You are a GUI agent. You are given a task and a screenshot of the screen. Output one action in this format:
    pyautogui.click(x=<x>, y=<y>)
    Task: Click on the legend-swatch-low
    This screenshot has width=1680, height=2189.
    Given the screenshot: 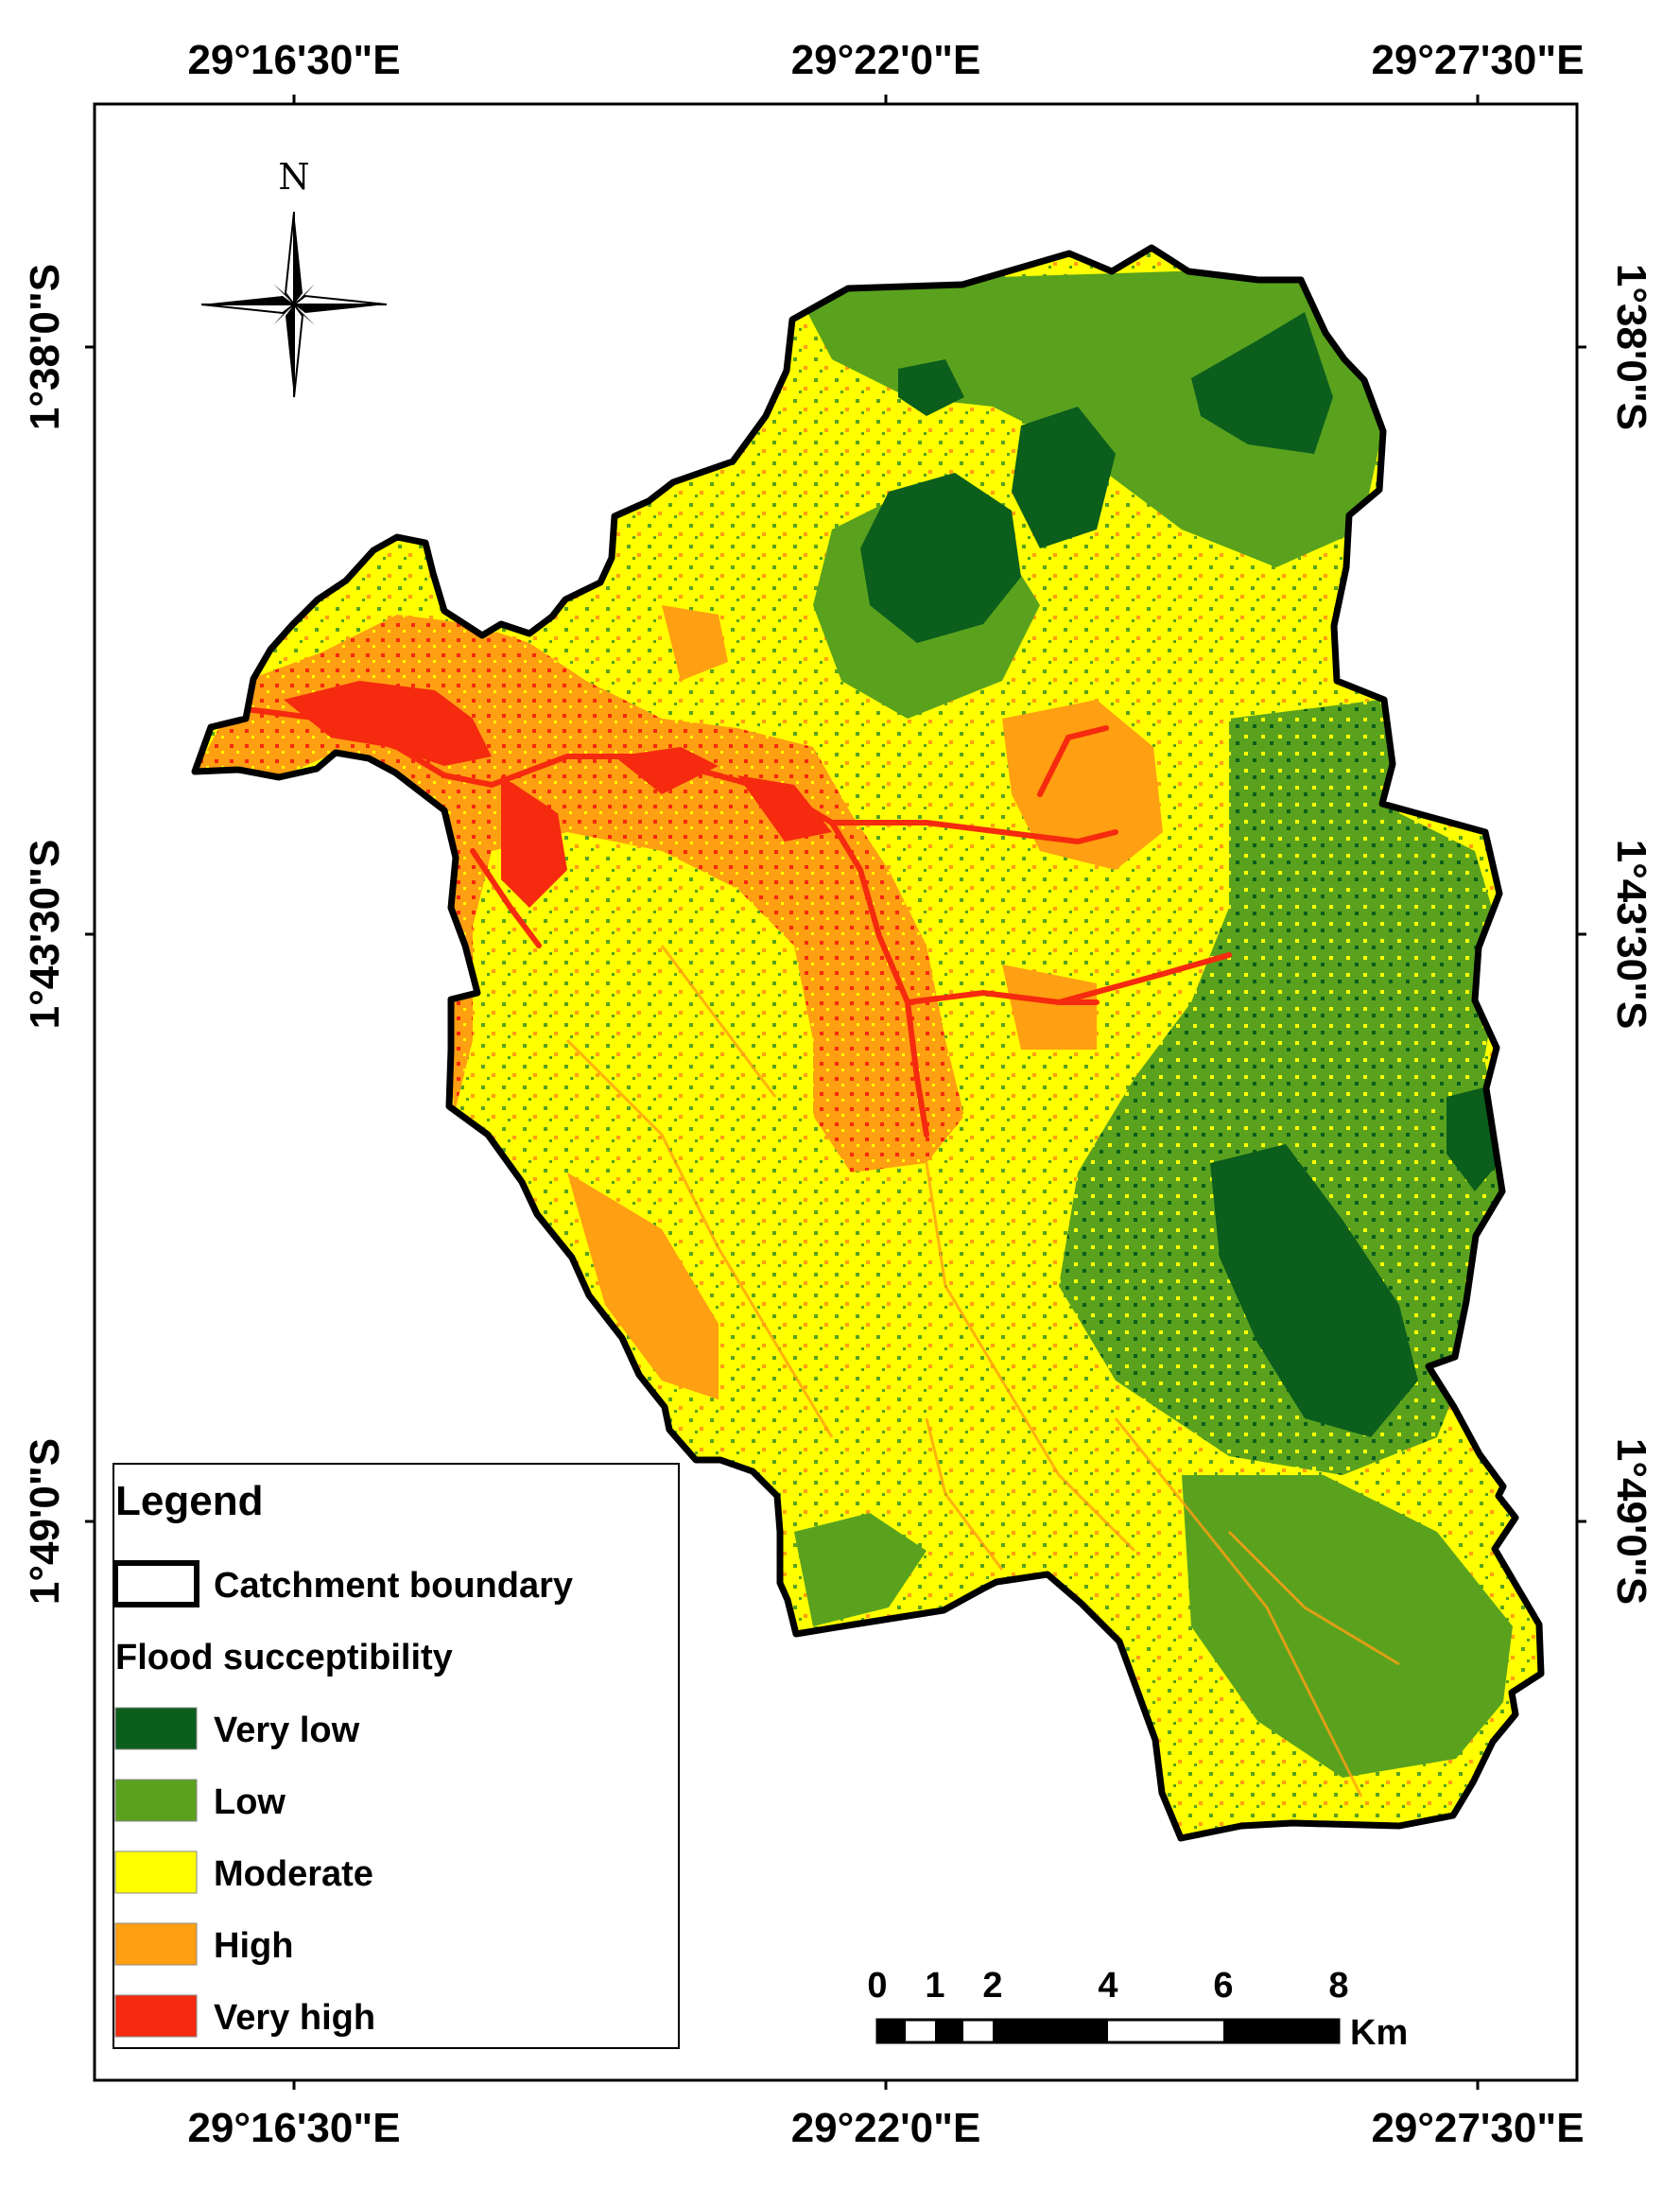 What is the action you would take?
    pyautogui.click(x=156, y=1800)
    